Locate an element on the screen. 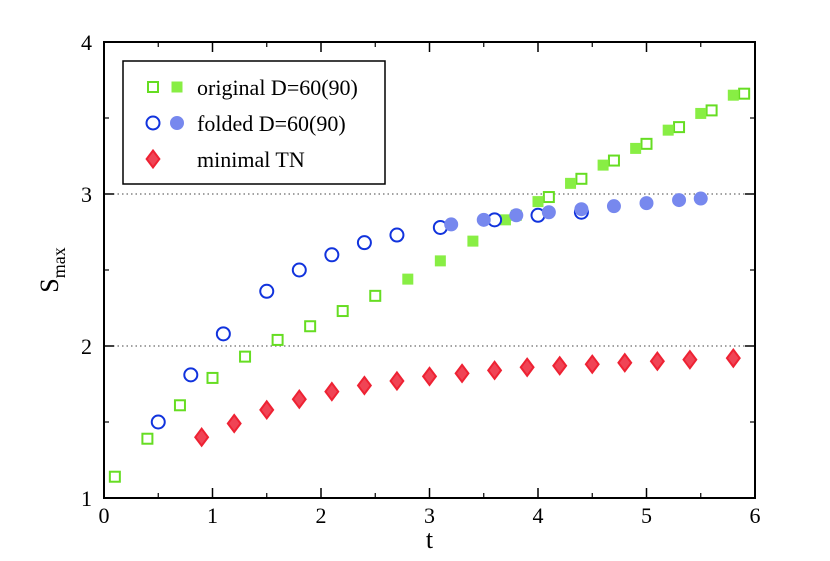 This screenshot has width=830, height=561. y-tick-label: 2 is located at coordinates (86, 346).